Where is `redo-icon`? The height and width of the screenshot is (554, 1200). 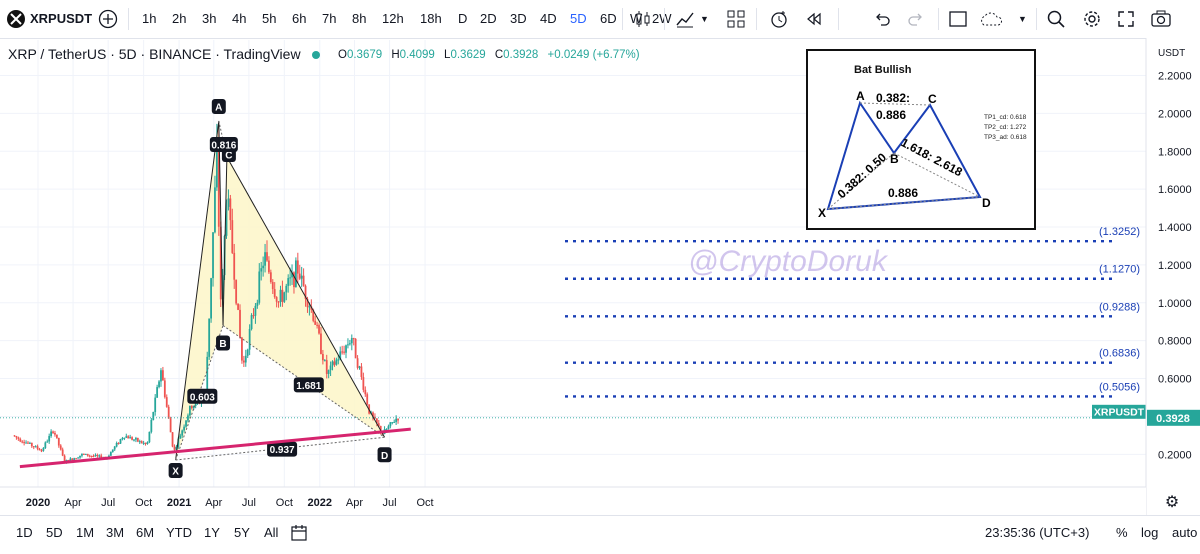
redo-icon is located at coordinates (916, 19).